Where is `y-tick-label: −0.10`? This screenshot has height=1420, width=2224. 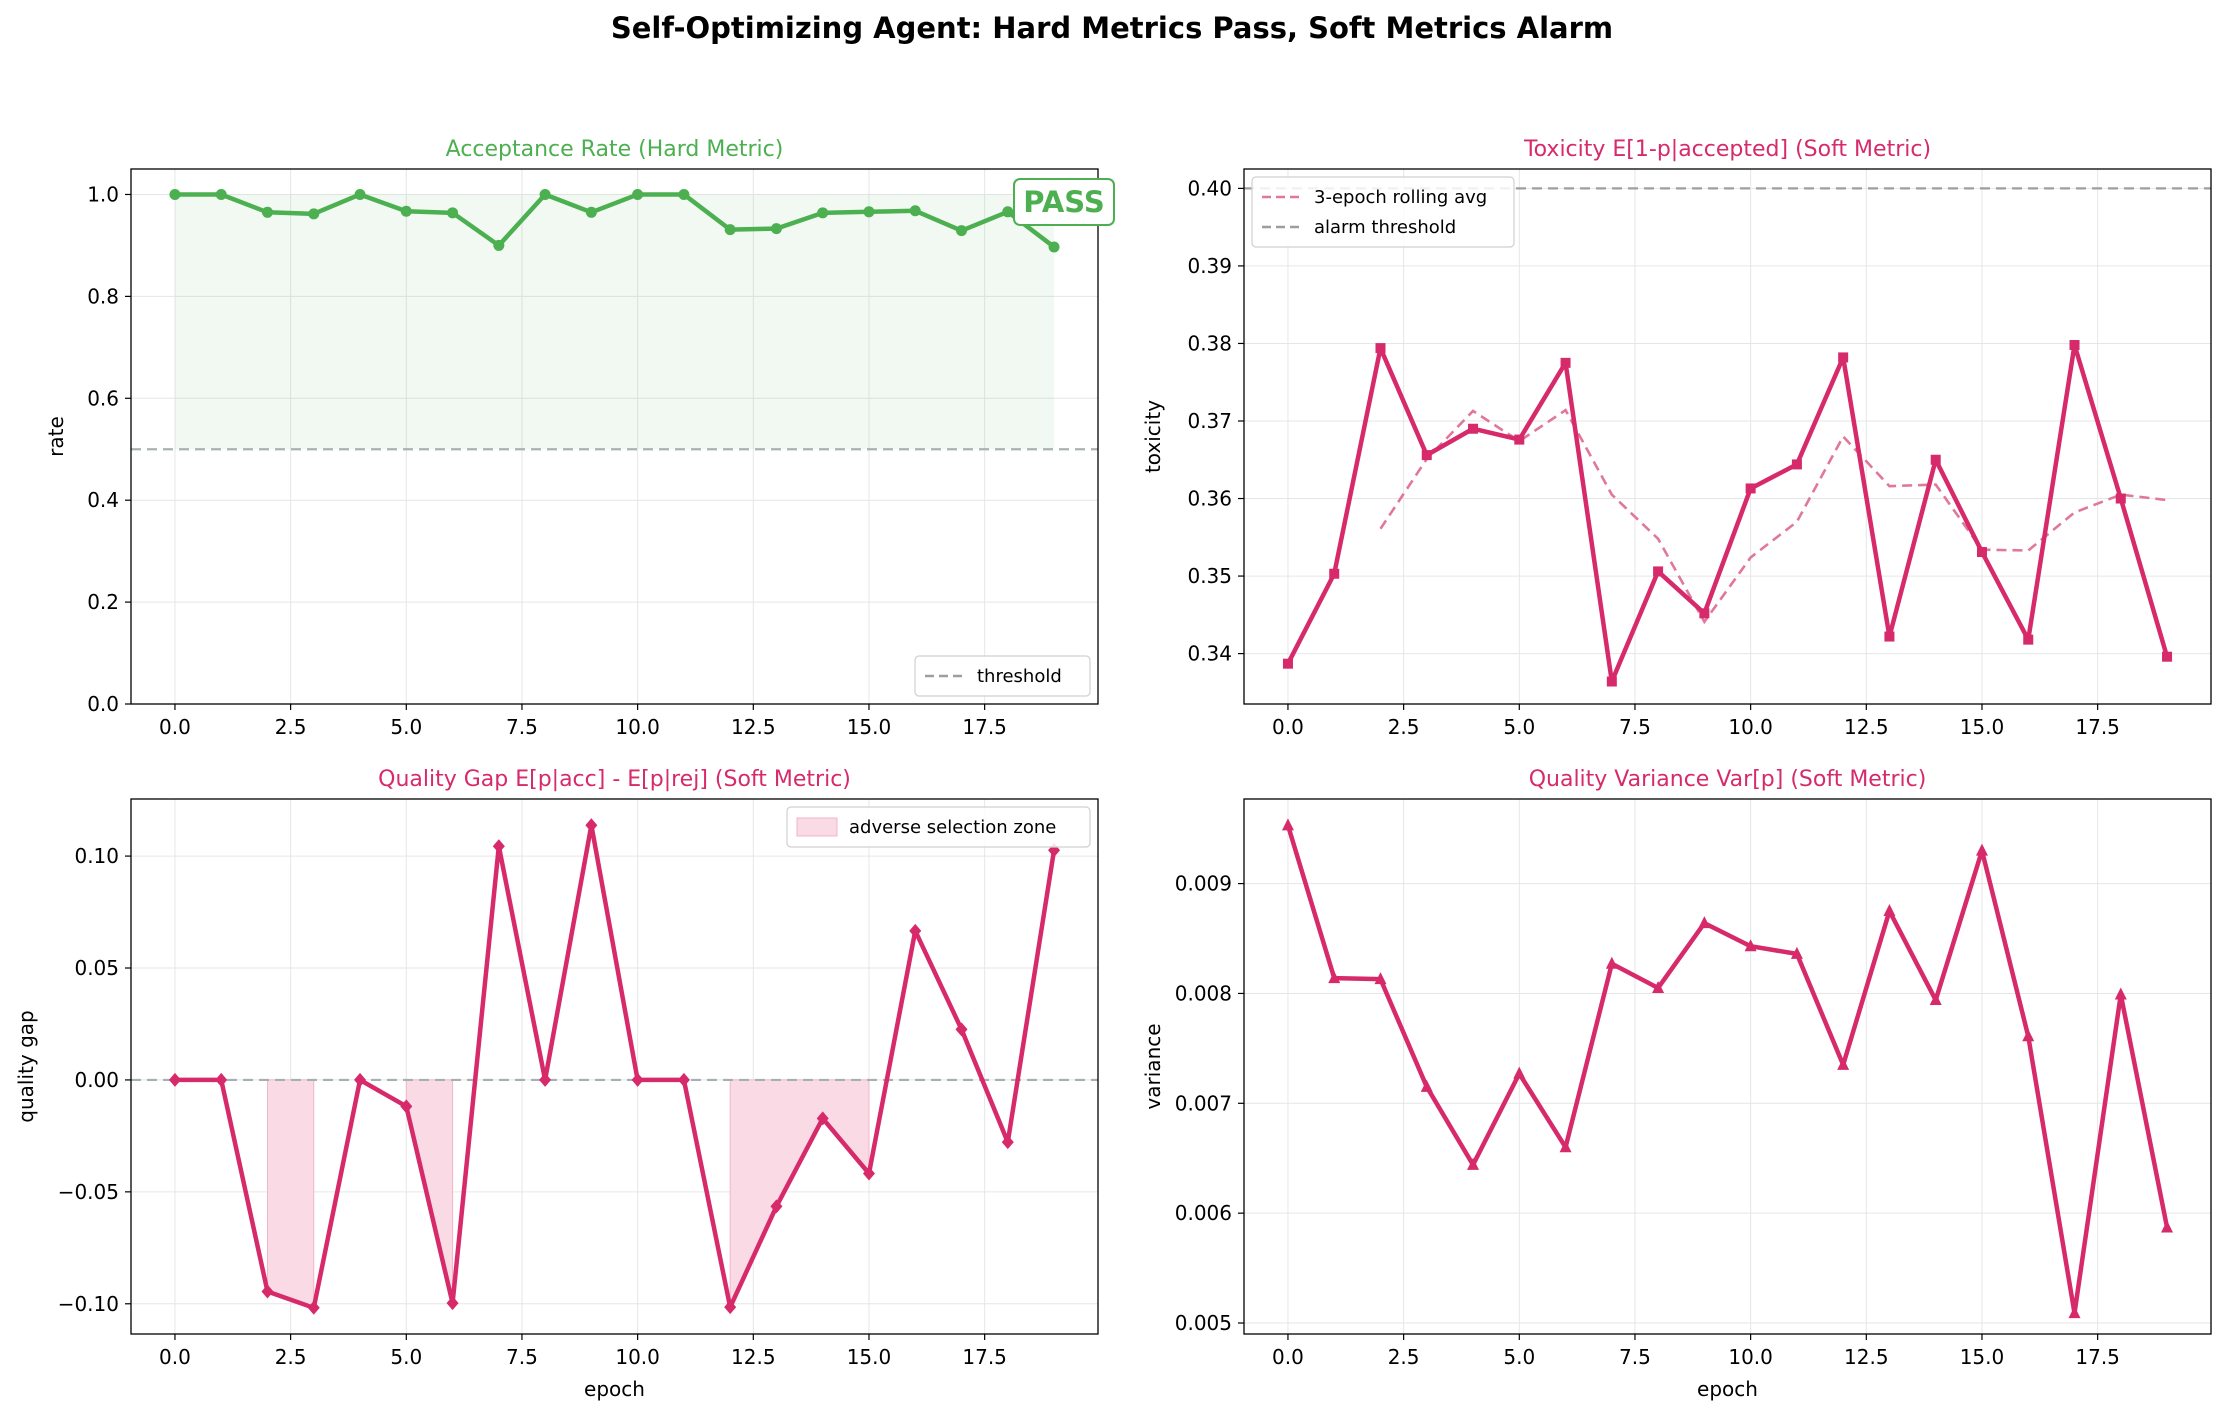 y-tick-label: −0.10 is located at coordinates (88, 1304).